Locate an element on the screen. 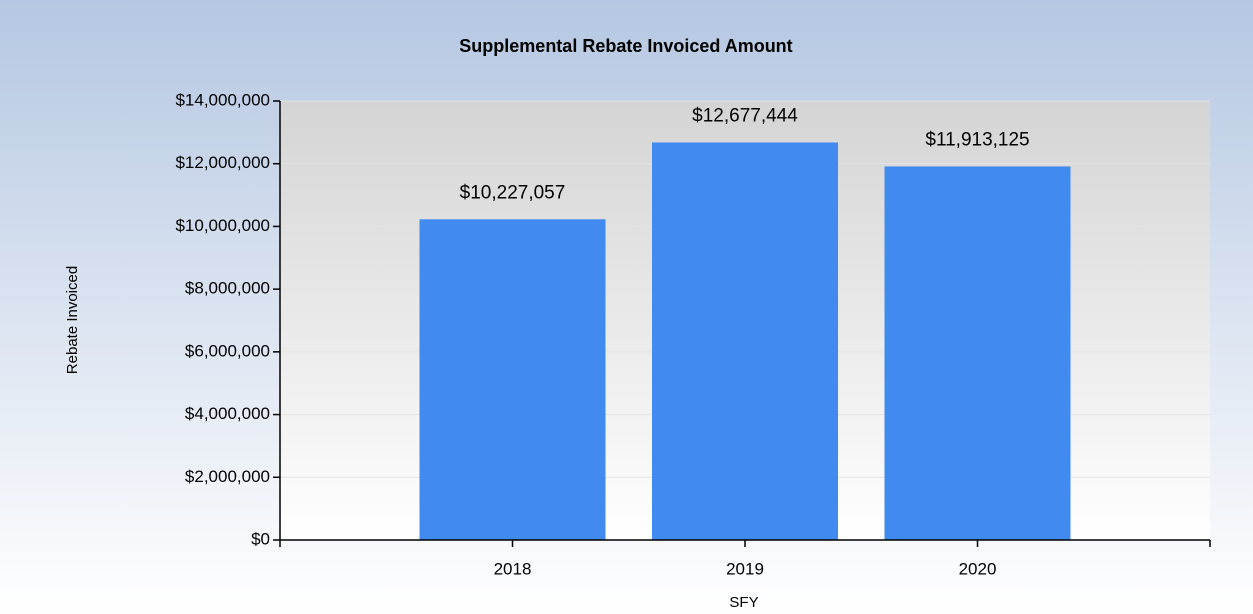 The image size is (1253, 614). y-tick-label: $12,000,000 is located at coordinates (222, 162).